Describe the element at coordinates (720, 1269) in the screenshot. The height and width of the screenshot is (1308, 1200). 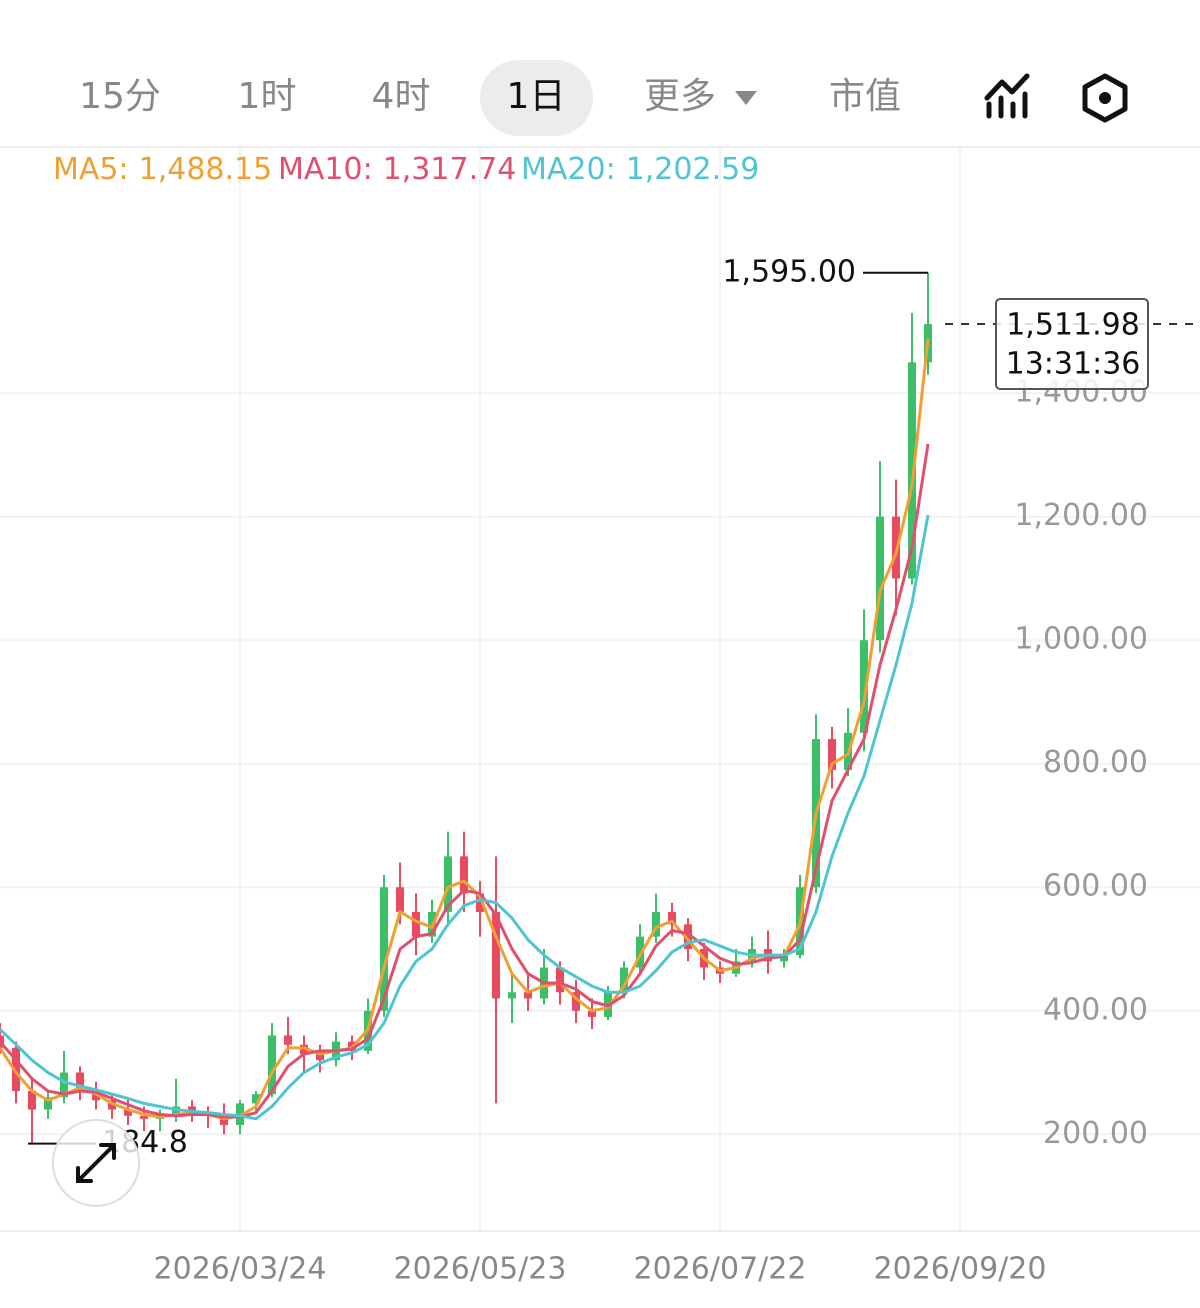
I see `x-tick-label: 2026/07/22` at that location.